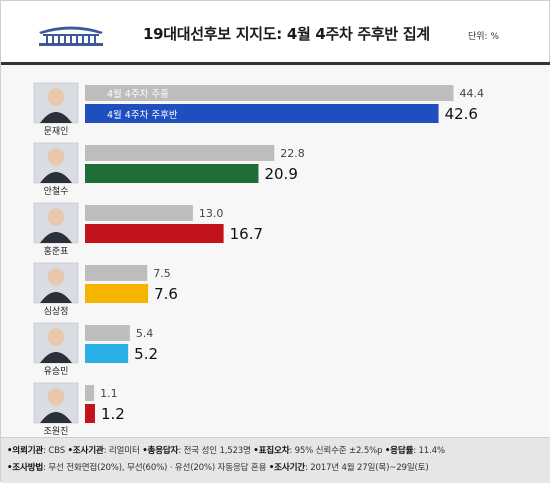  What do you see at coordinates (55, 451) in the screenshot?
I see `footer-value: : CBS` at bounding box center [55, 451].